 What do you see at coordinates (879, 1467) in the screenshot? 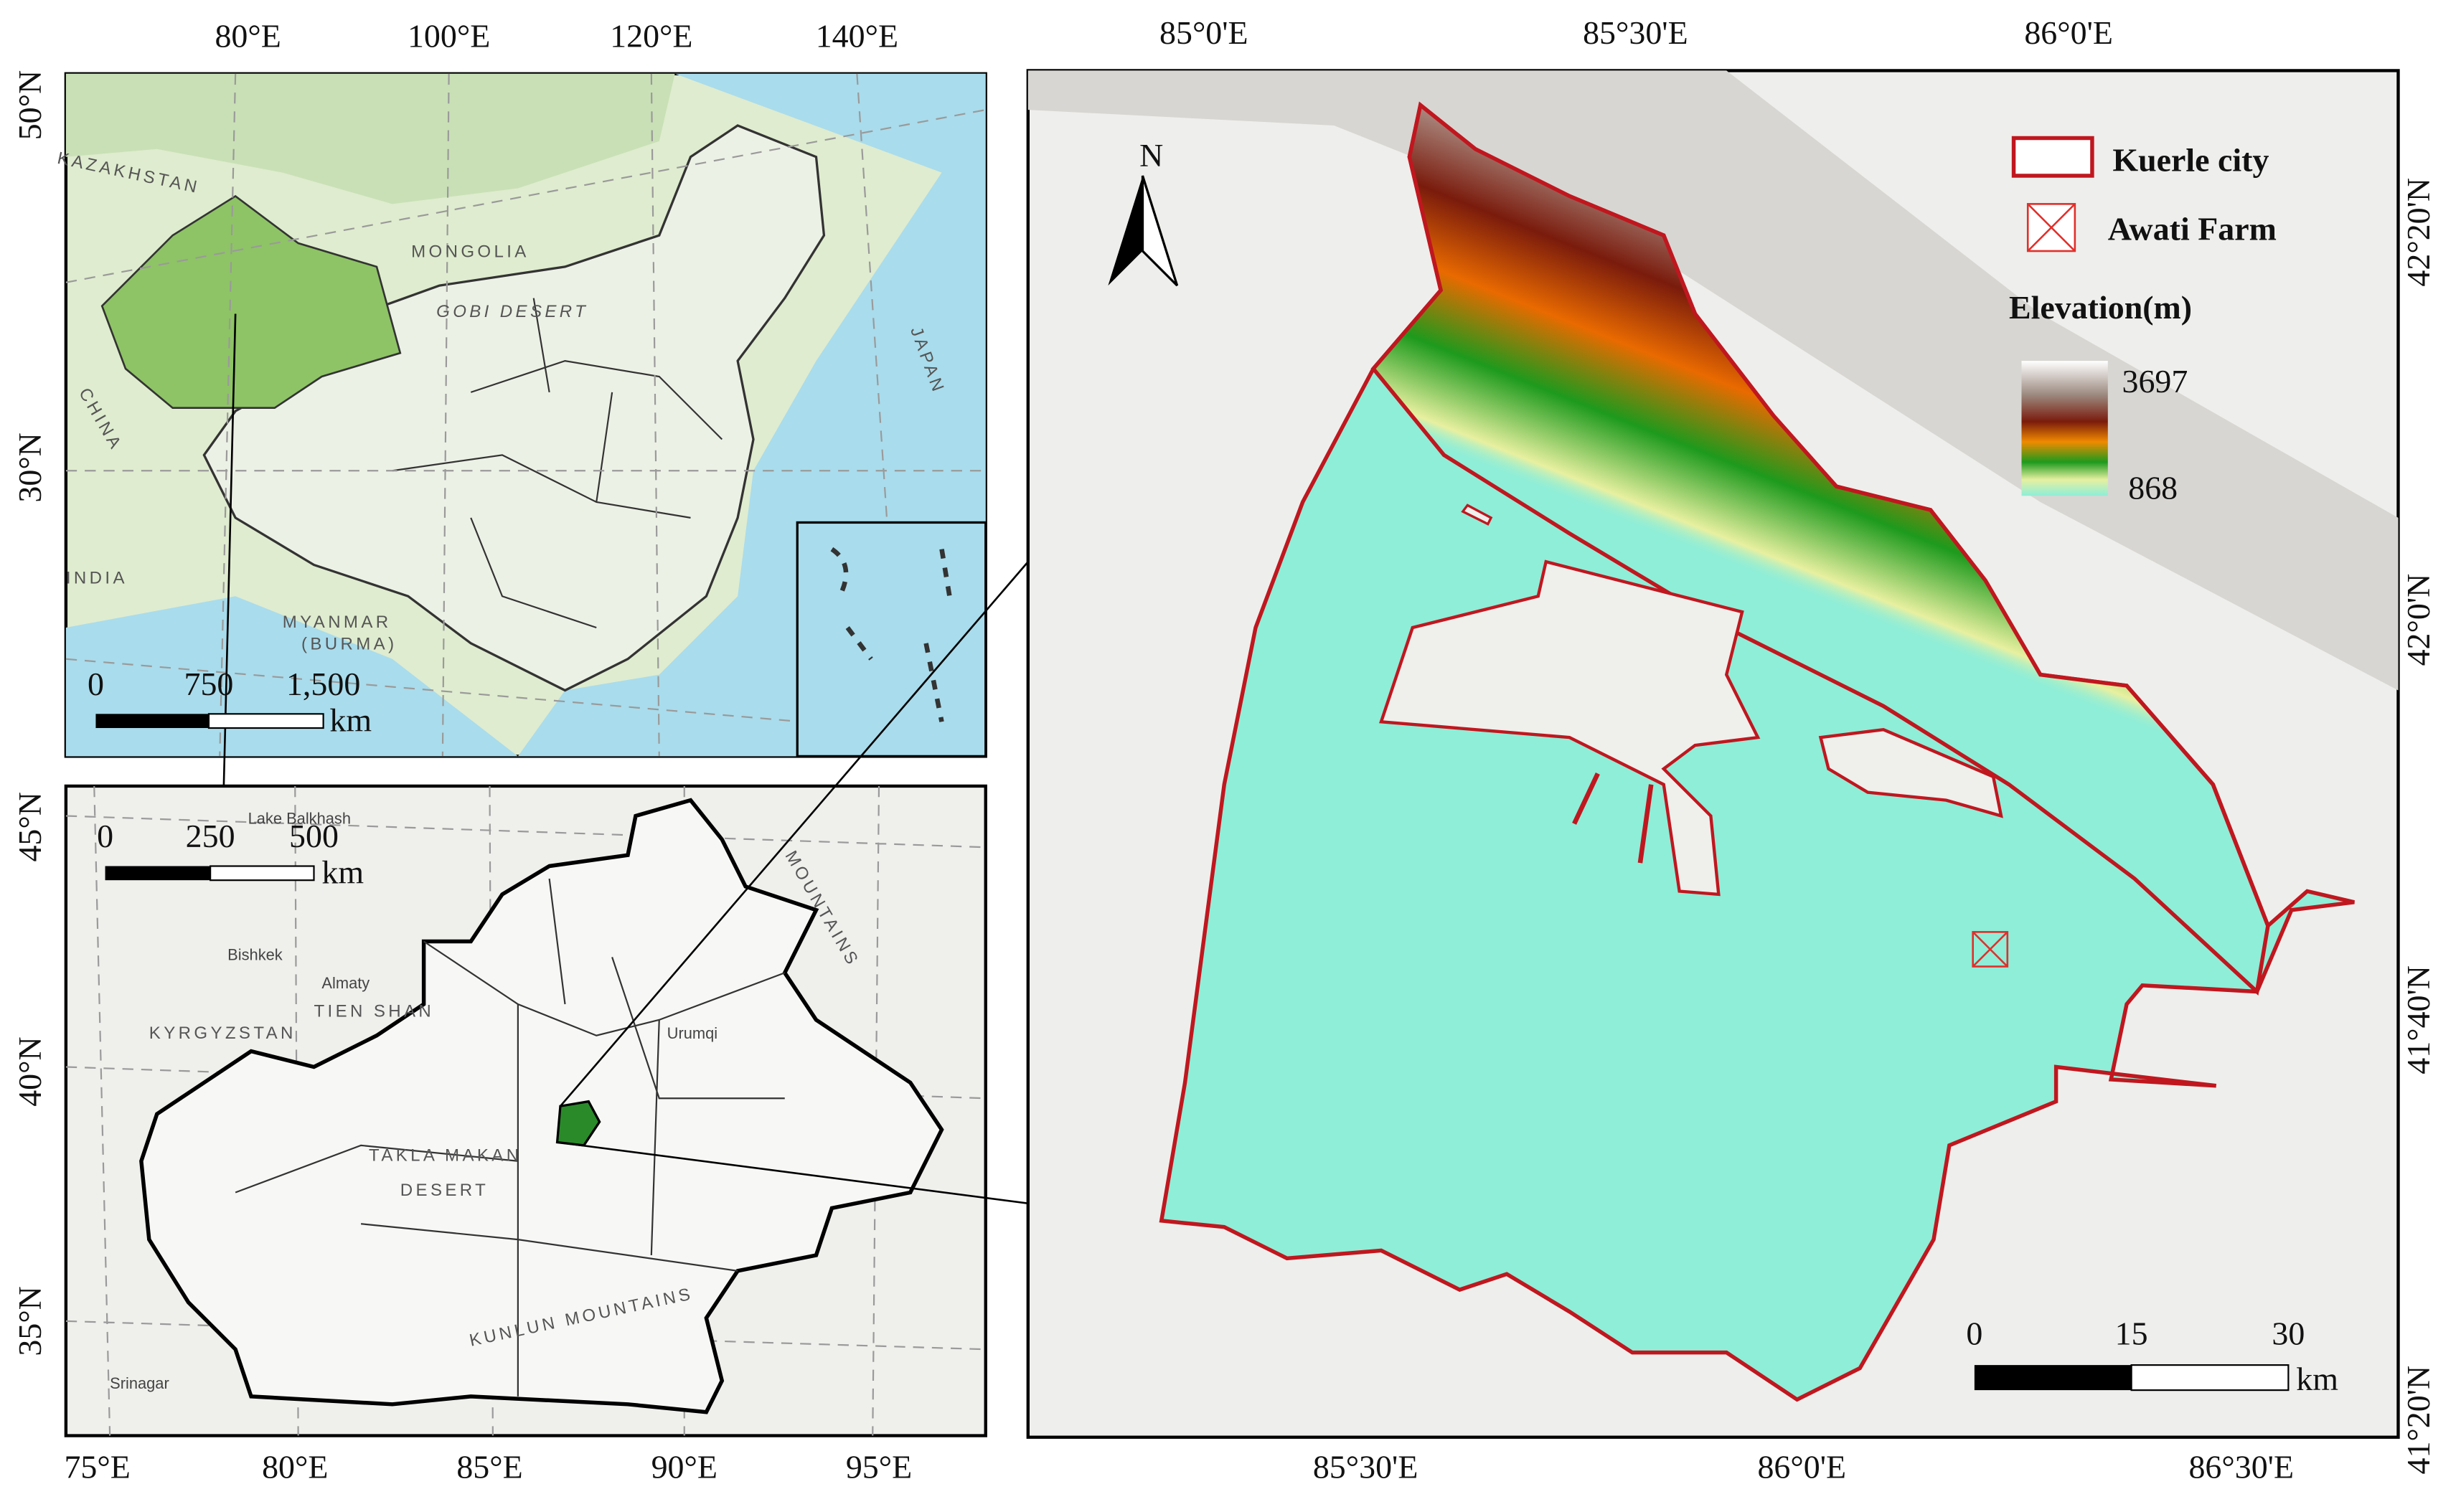
I see `lon-label: 95°E` at bounding box center [879, 1467].